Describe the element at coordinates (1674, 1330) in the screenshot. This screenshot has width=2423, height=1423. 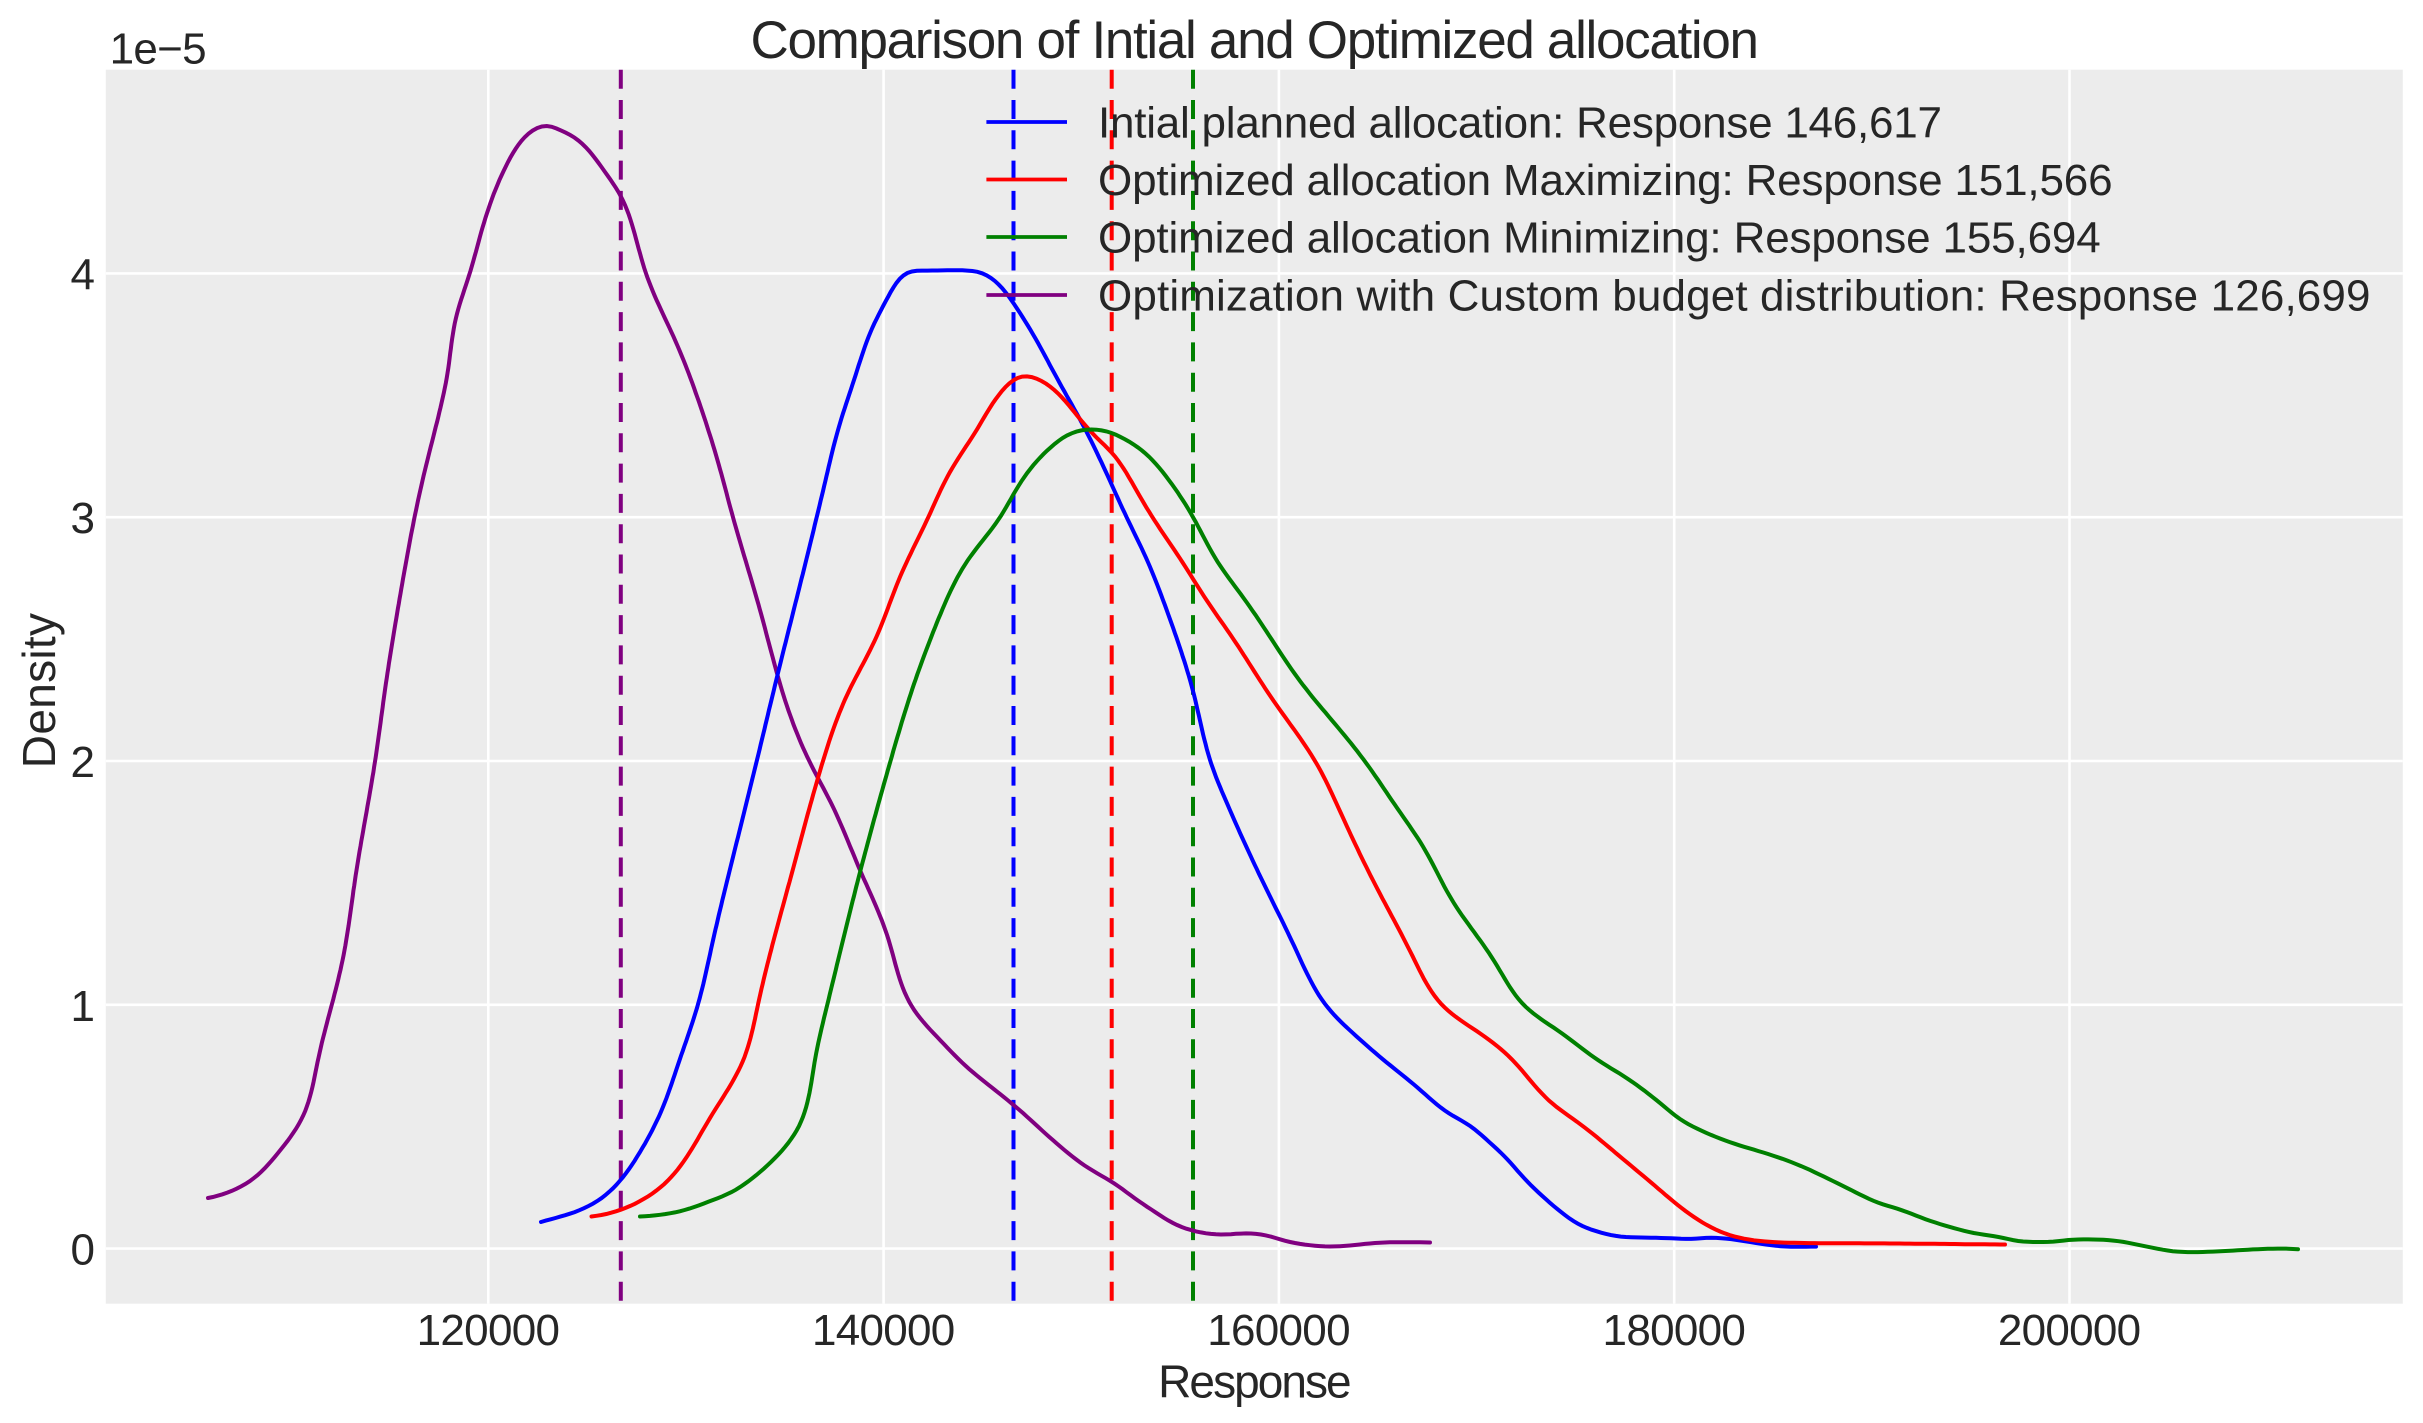
I see `svg-text: 180000` at that location.